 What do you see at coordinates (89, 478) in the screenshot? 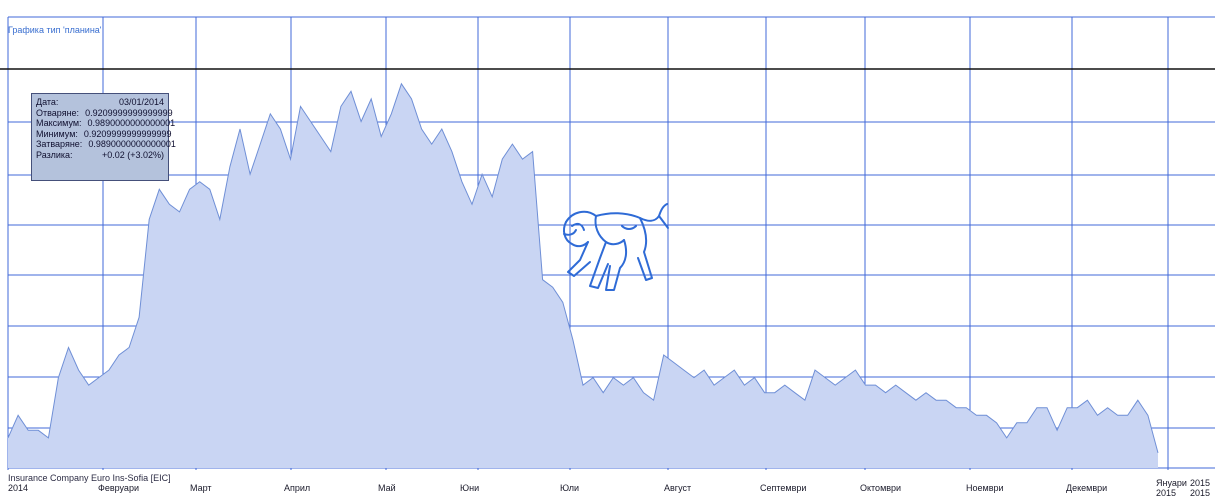
I see `watermark: Insurance Company Euro Ins-Sofia [EIC]` at bounding box center [89, 478].